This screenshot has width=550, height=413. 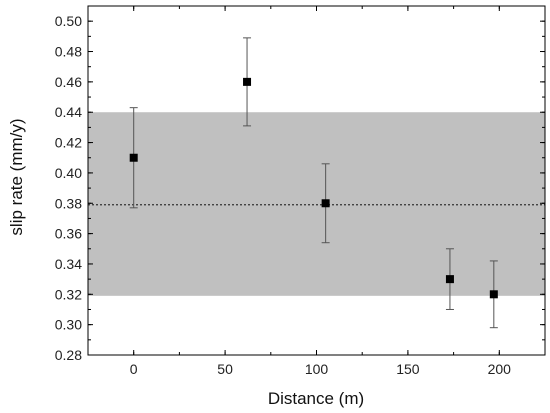 What do you see at coordinates (68, 355) in the screenshot?
I see `y-tick-label: 0.28` at bounding box center [68, 355].